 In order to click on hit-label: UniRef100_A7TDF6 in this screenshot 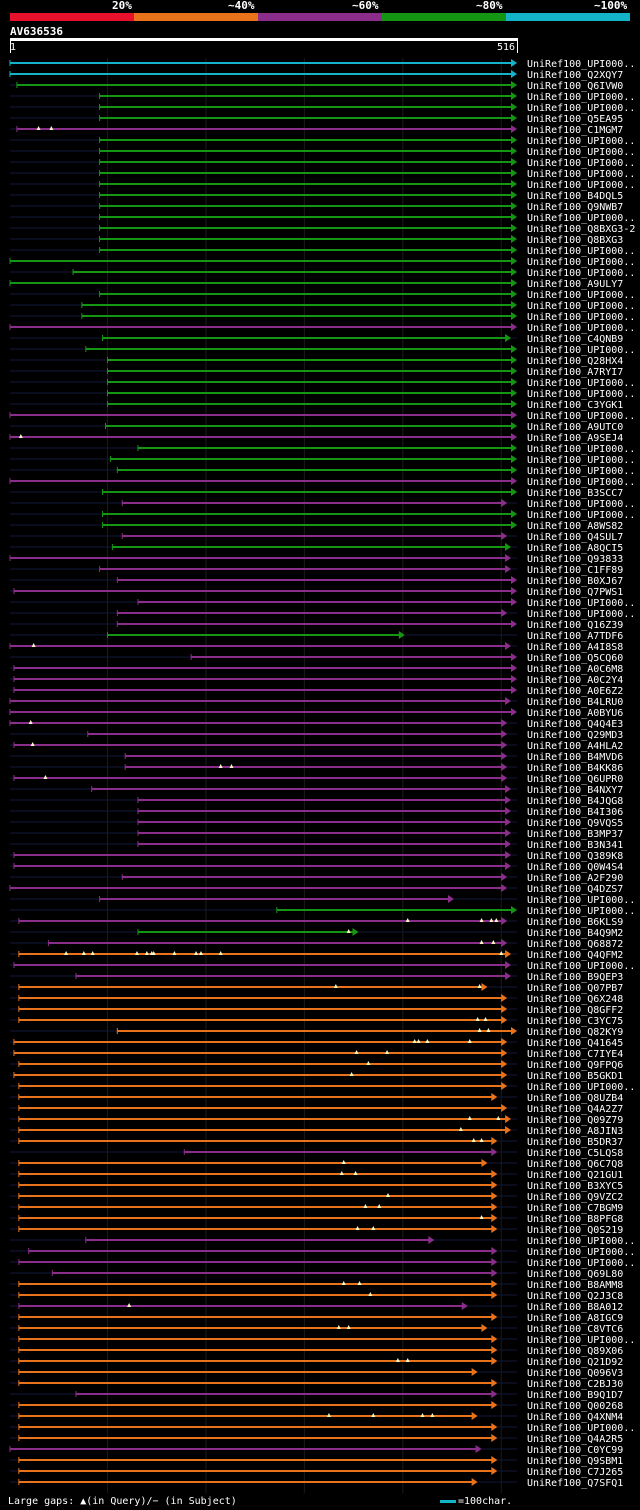, I will do `click(575, 636)`.